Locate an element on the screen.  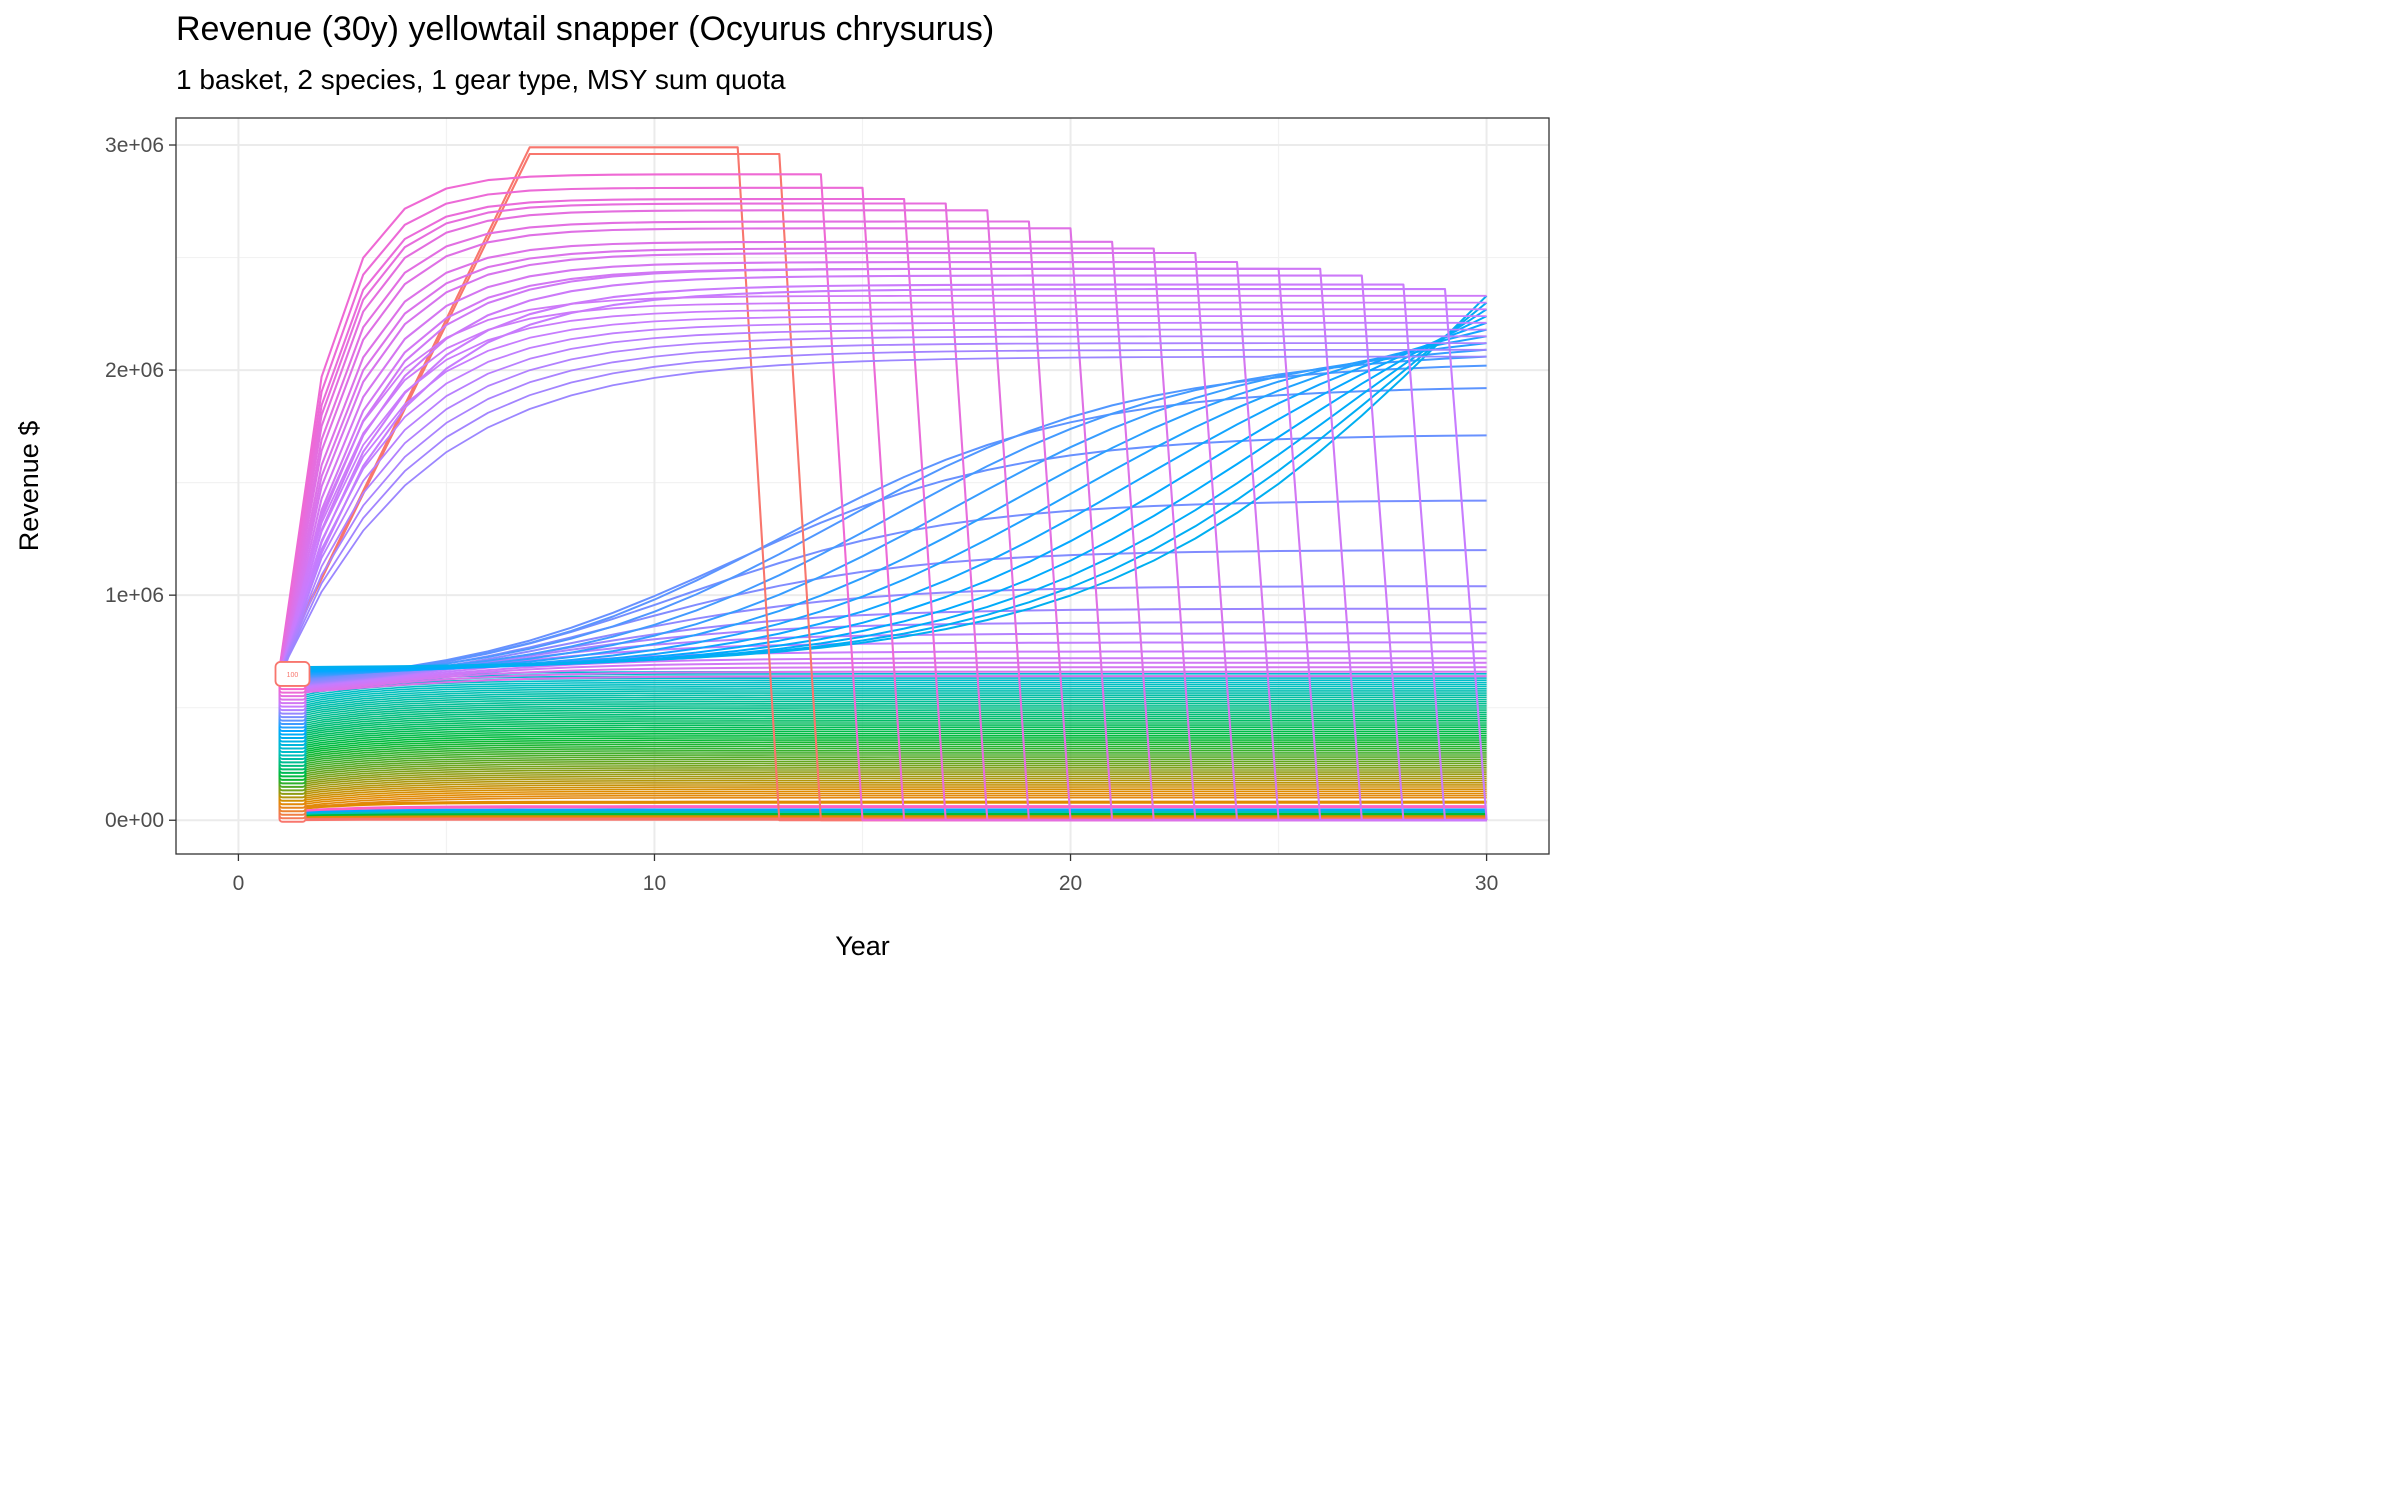
y-tick-label: 0e+00 is located at coordinates (134, 820).